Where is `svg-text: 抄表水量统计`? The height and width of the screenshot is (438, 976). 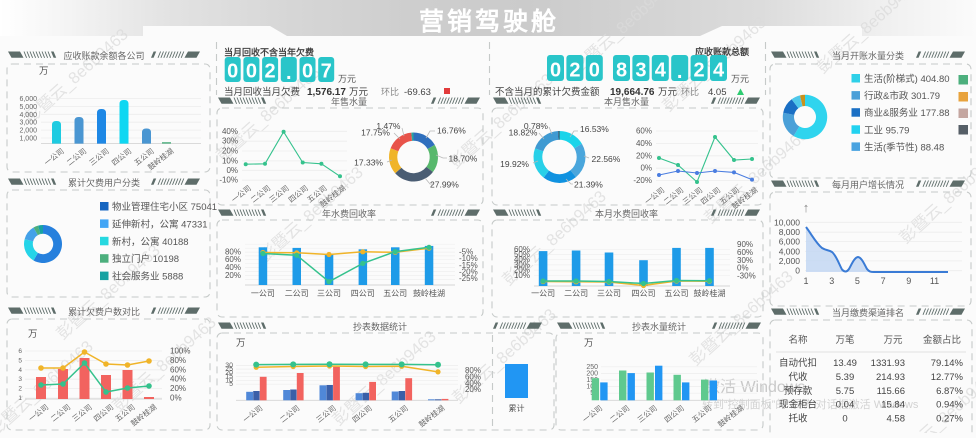 svg-text: 抄表水量统计 is located at coordinates (659, 326).